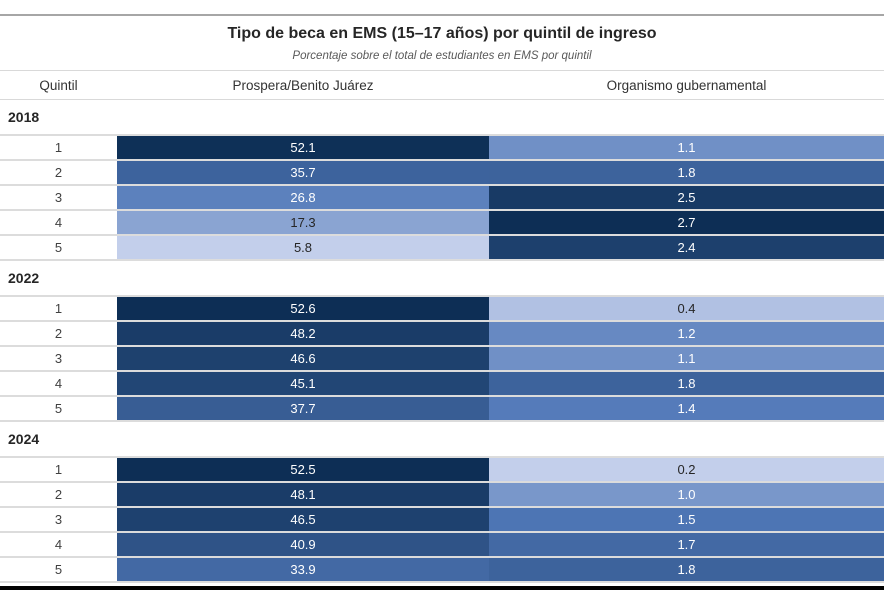  I want to click on column-header-quintil: Quintil, so click(58, 85).